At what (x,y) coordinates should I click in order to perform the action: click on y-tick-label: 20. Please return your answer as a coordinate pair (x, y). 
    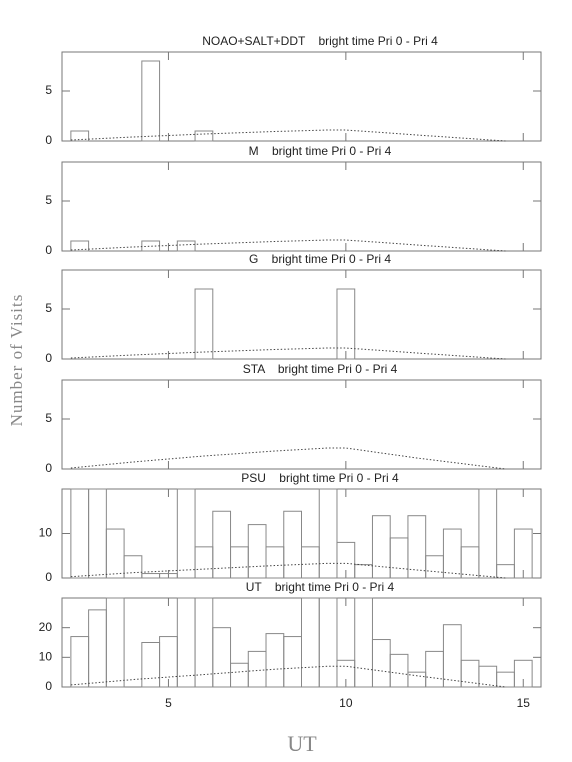
    Looking at the image, I should click on (46, 627).